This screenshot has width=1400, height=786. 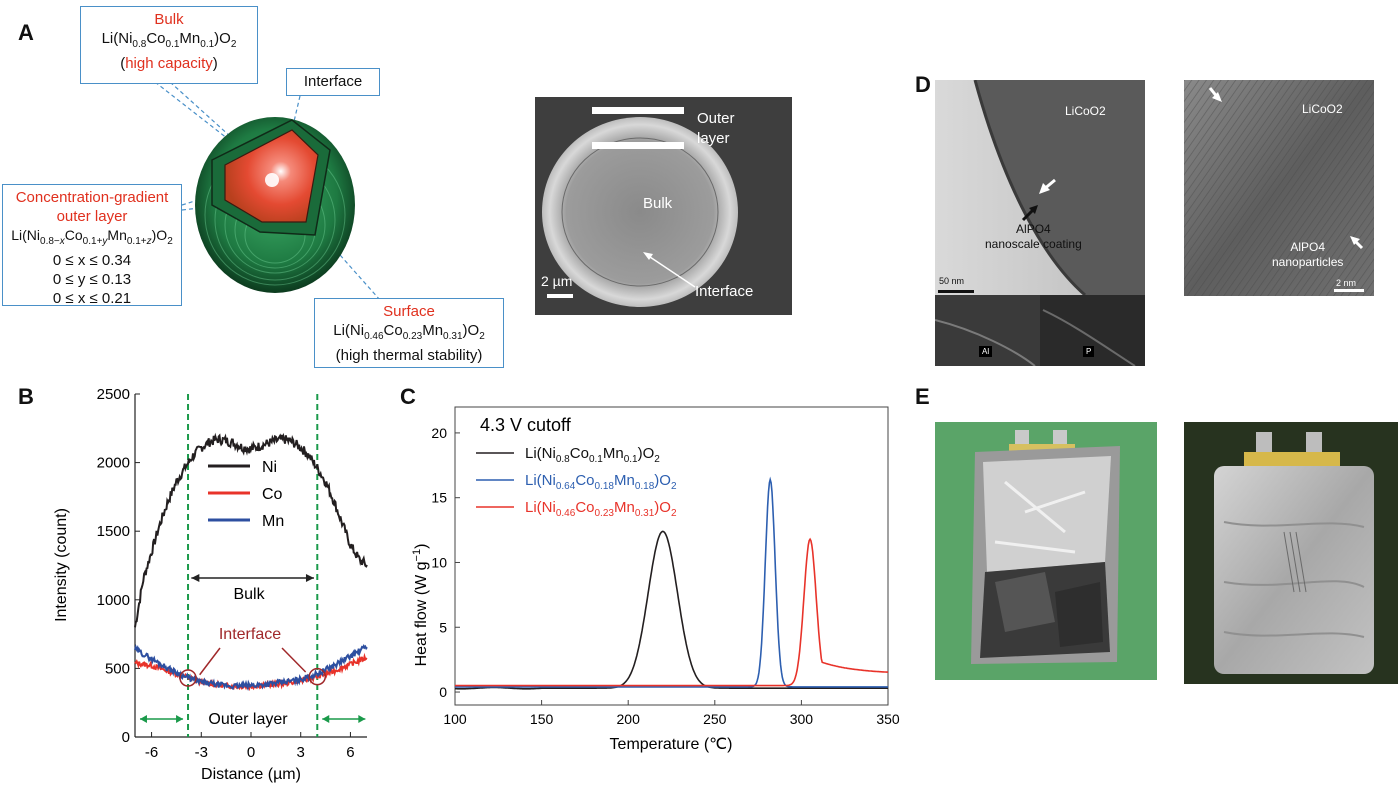 I want to click on photo-damaged-cell, so click(x=1046, y=551).